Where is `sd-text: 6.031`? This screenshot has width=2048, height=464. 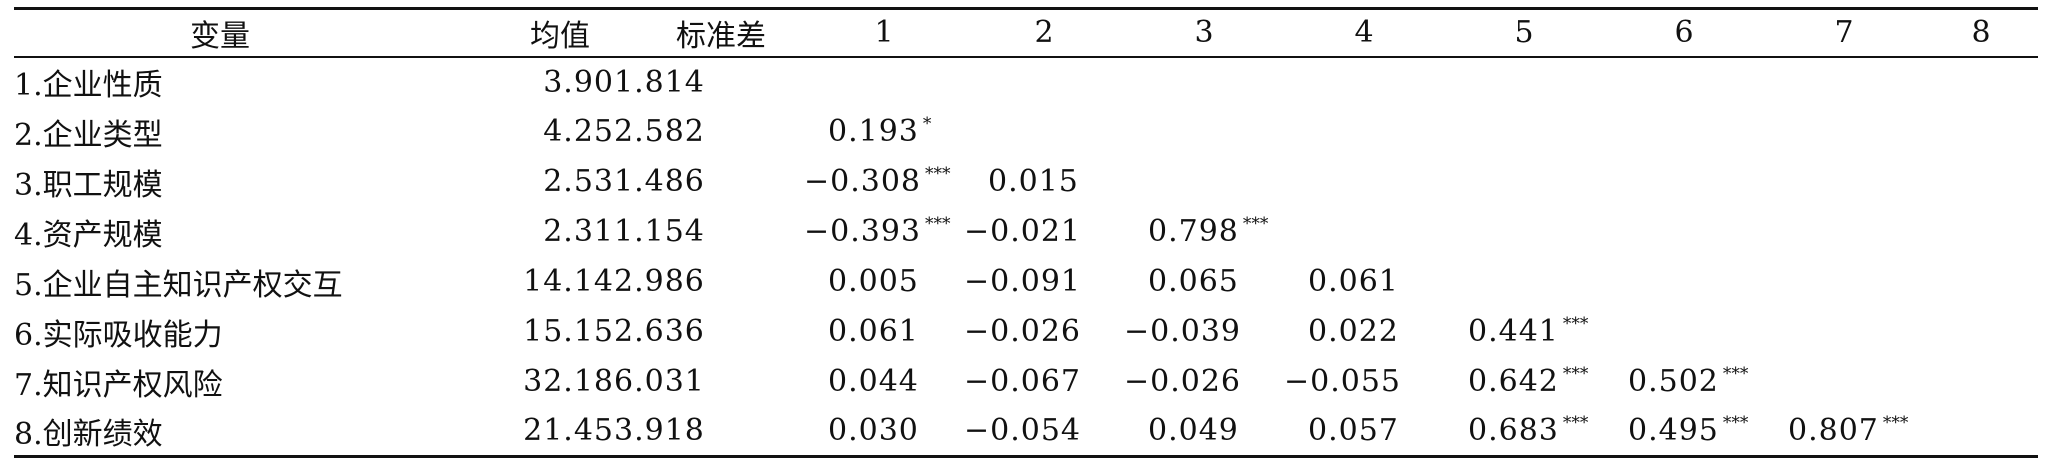
sd-text: 6.031 is located at coordinates (659, 381).